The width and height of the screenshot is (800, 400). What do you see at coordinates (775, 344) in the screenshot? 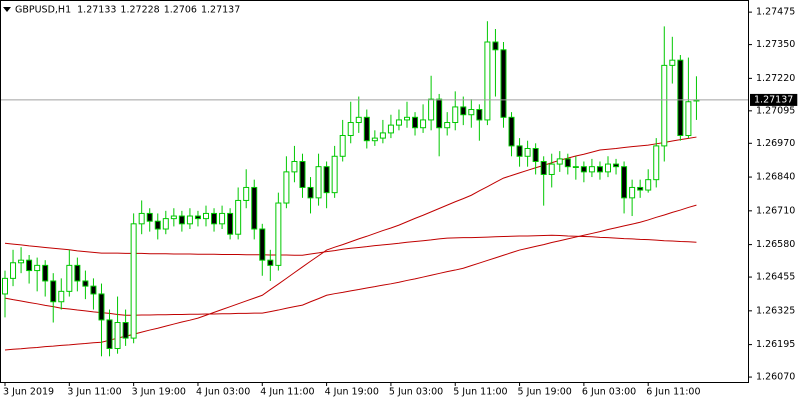
I see `y-tick-label: 1.26195` at bounding box center [775, 344].